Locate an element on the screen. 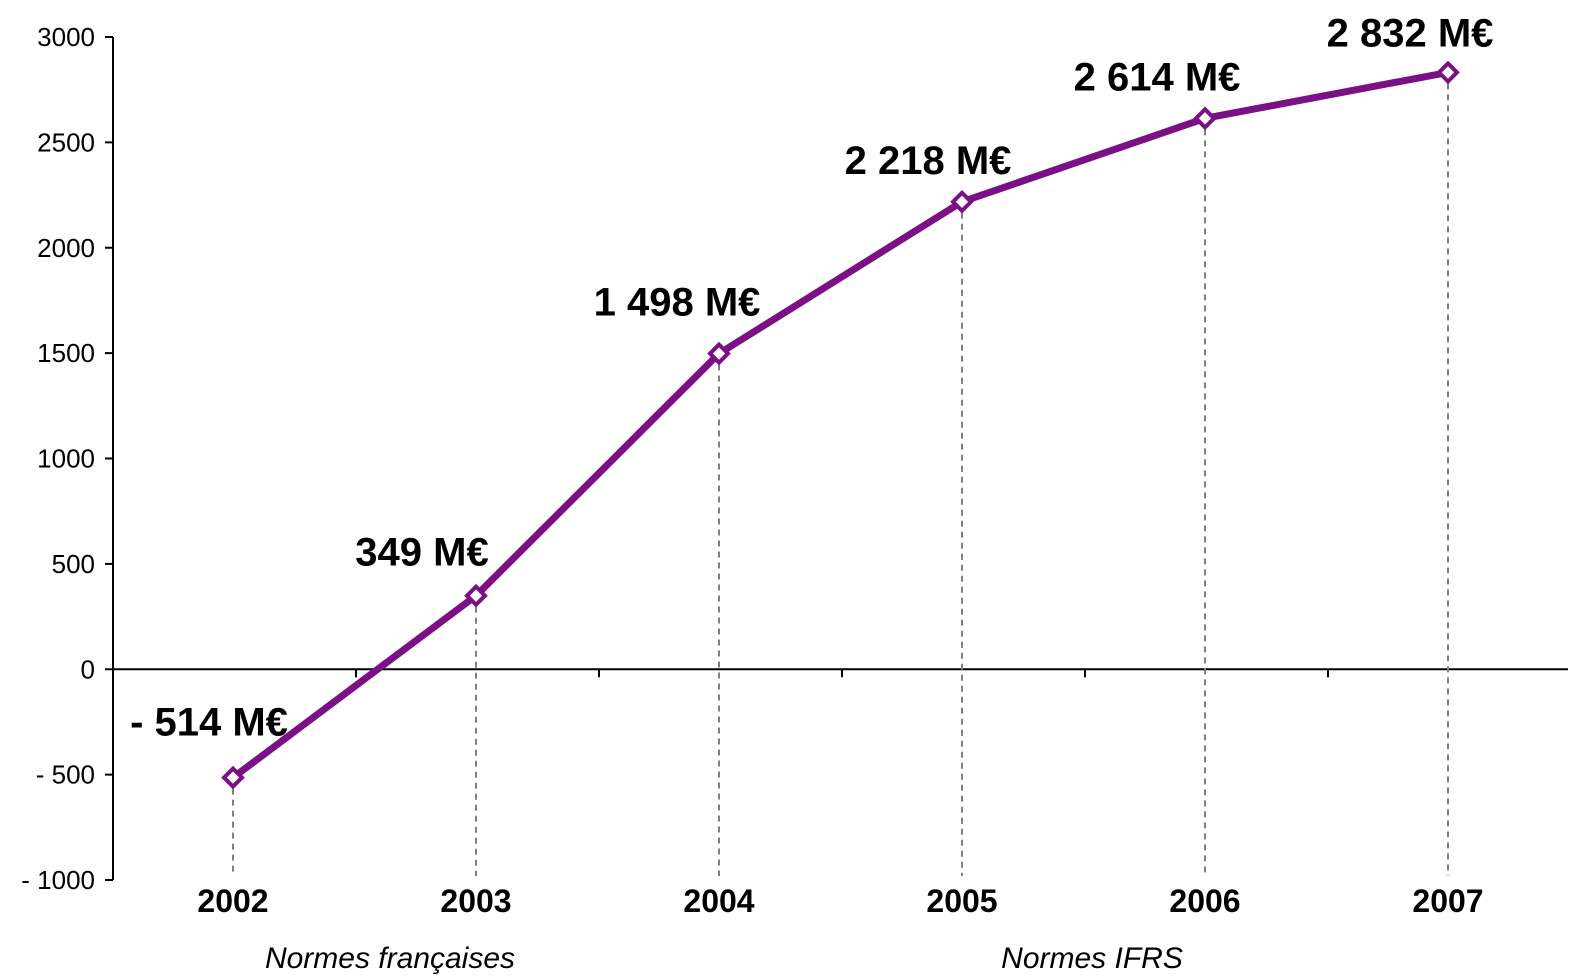 The image size is (1575, 980). data-label: - 514 M€ is located at coordinates (209, 723).